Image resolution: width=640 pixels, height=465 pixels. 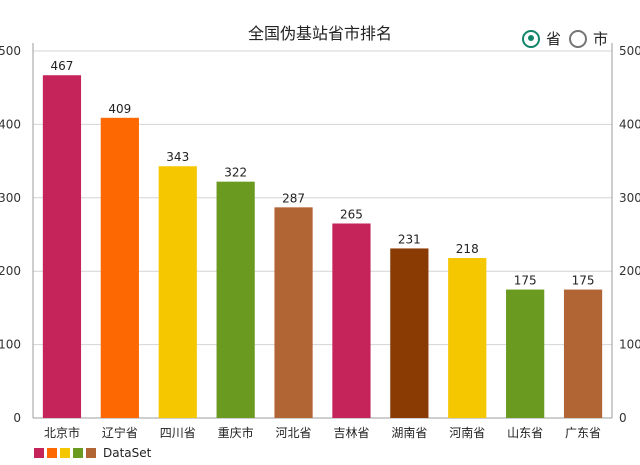 What do you see at coordinates (409, 239) in the screenshot?
I see `data-label: 231` at bounding box center [409, 239].